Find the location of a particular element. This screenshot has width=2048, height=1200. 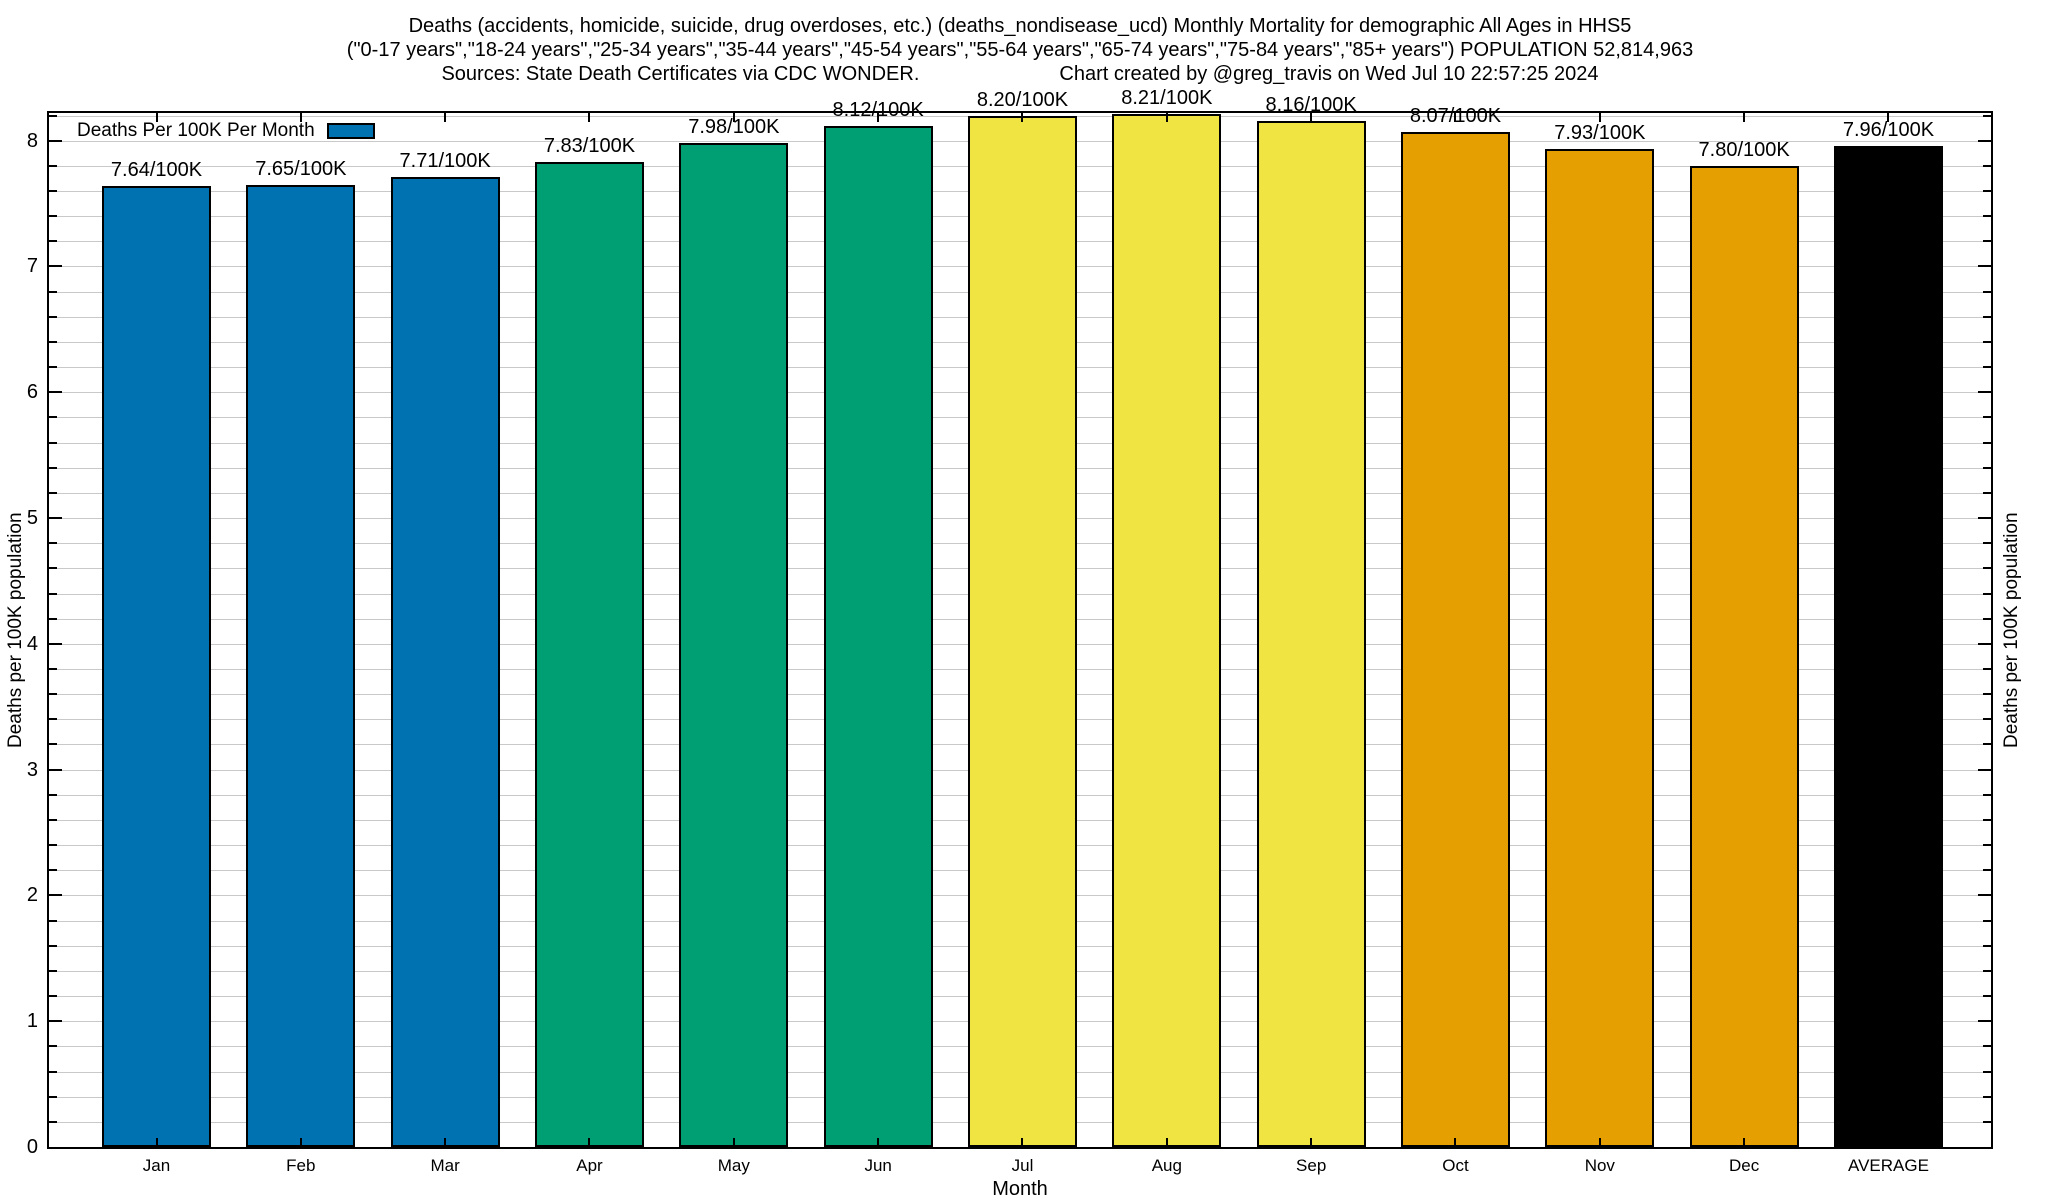

bar-value-label: 7.71/100K is located at coordinates (445, 161).